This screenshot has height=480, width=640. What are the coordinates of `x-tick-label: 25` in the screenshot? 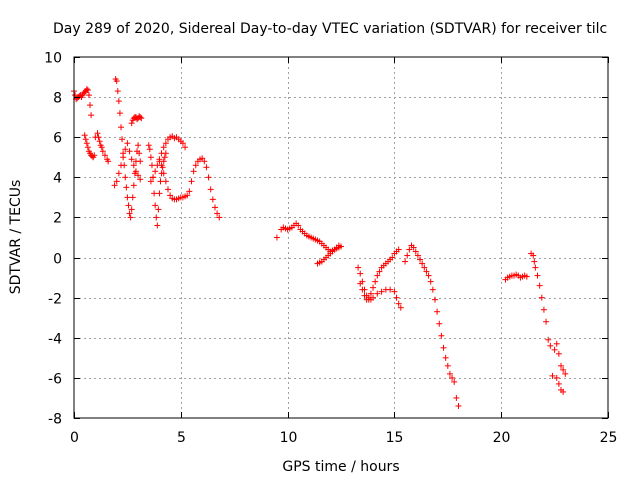 It's located at (609, 438).